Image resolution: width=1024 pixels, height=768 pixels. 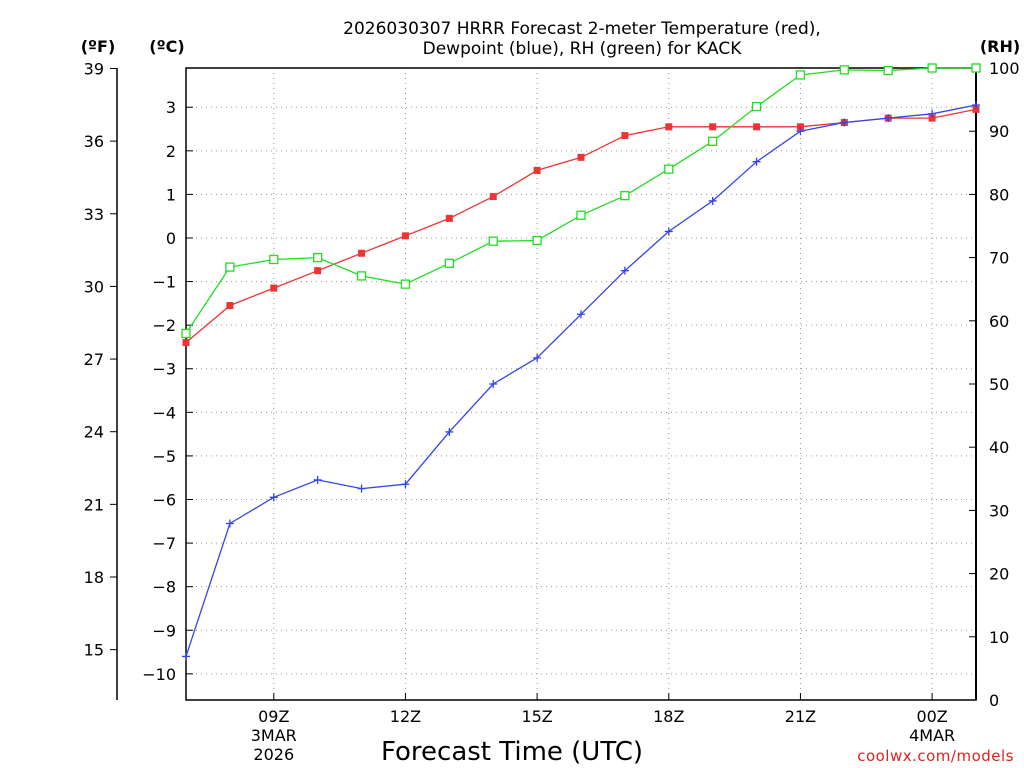 I want to click on x-tick-label: 12Z, so click(x=405, y=716).